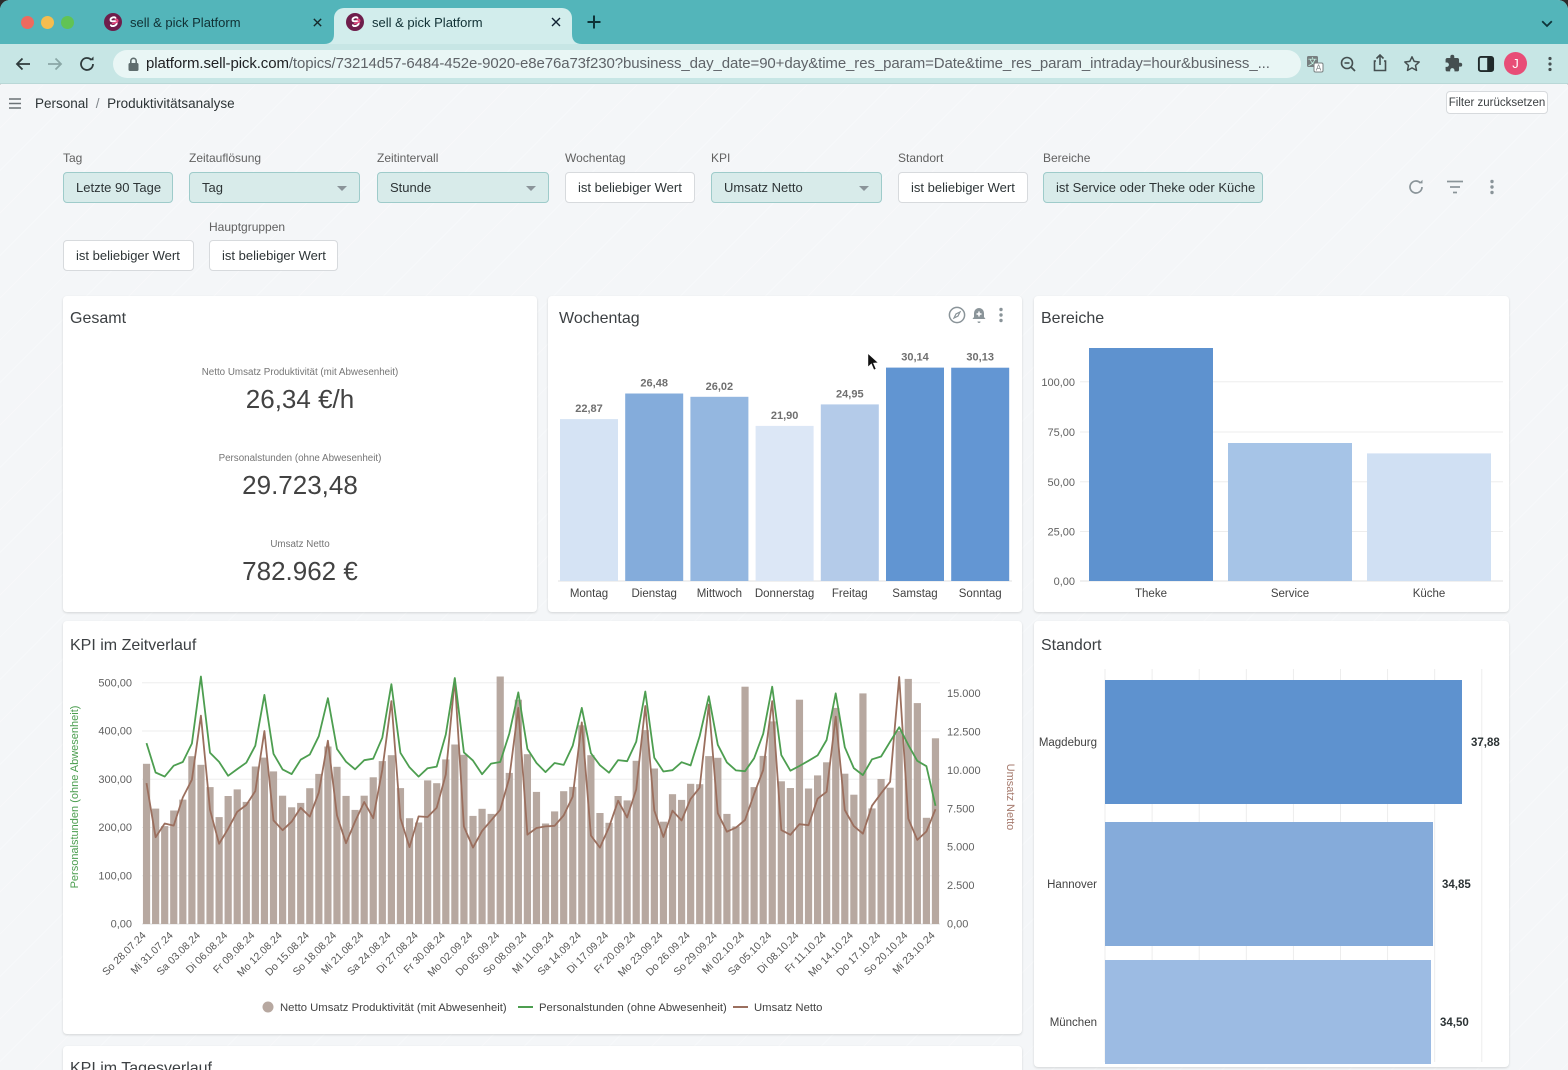 Image resolution: width=1568 pixels, height=1070 pixels. I want to click on svg-text: Küche, so click(1429, 594).